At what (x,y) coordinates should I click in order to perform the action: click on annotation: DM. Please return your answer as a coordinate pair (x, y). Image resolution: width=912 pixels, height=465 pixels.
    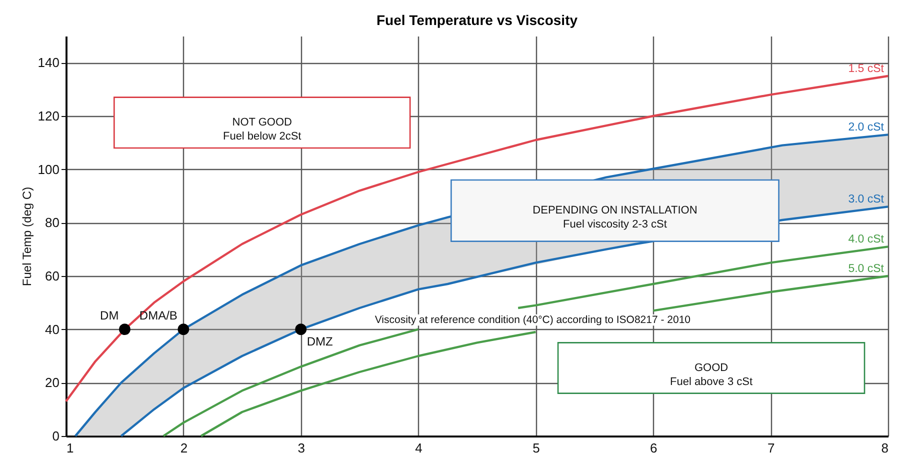
    Looking at the image, I should click on (109, 315).